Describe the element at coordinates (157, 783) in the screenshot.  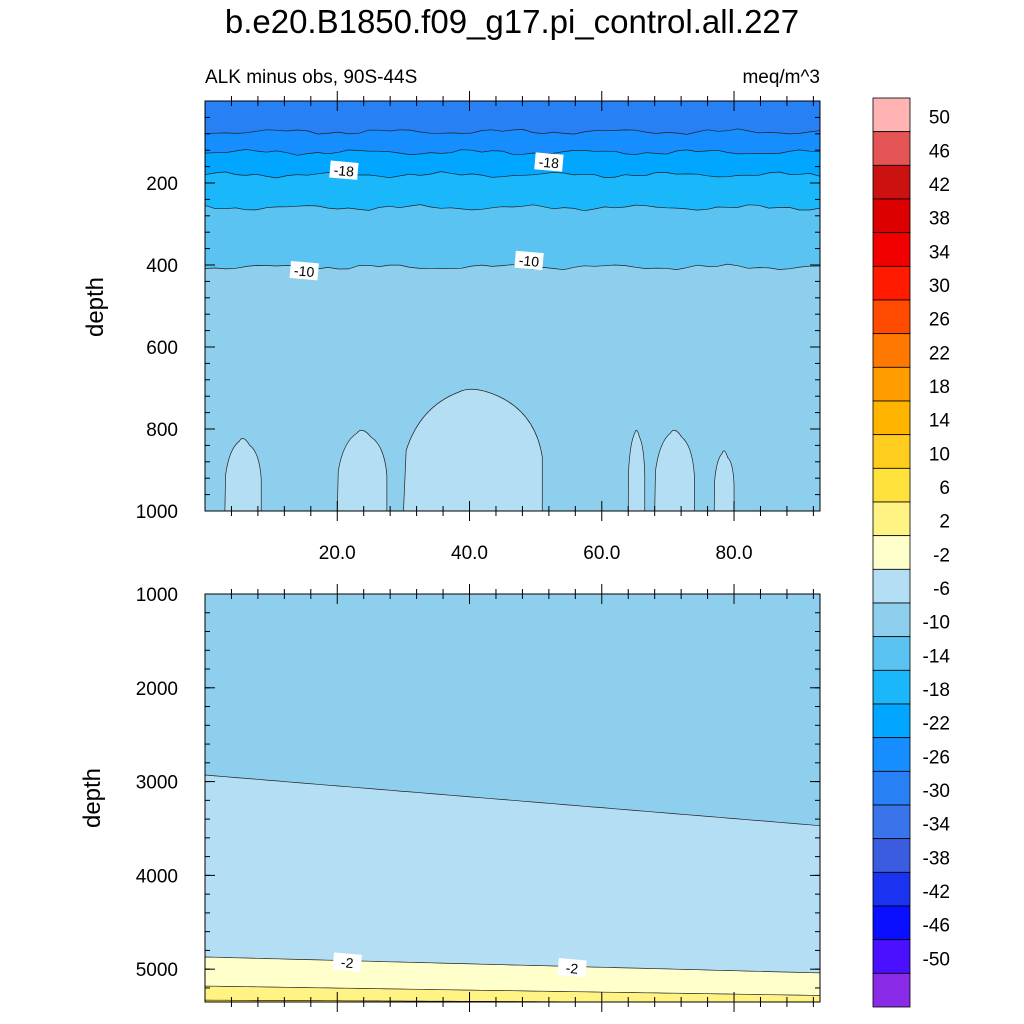
I see `y-tick-label: 3000` at that location.